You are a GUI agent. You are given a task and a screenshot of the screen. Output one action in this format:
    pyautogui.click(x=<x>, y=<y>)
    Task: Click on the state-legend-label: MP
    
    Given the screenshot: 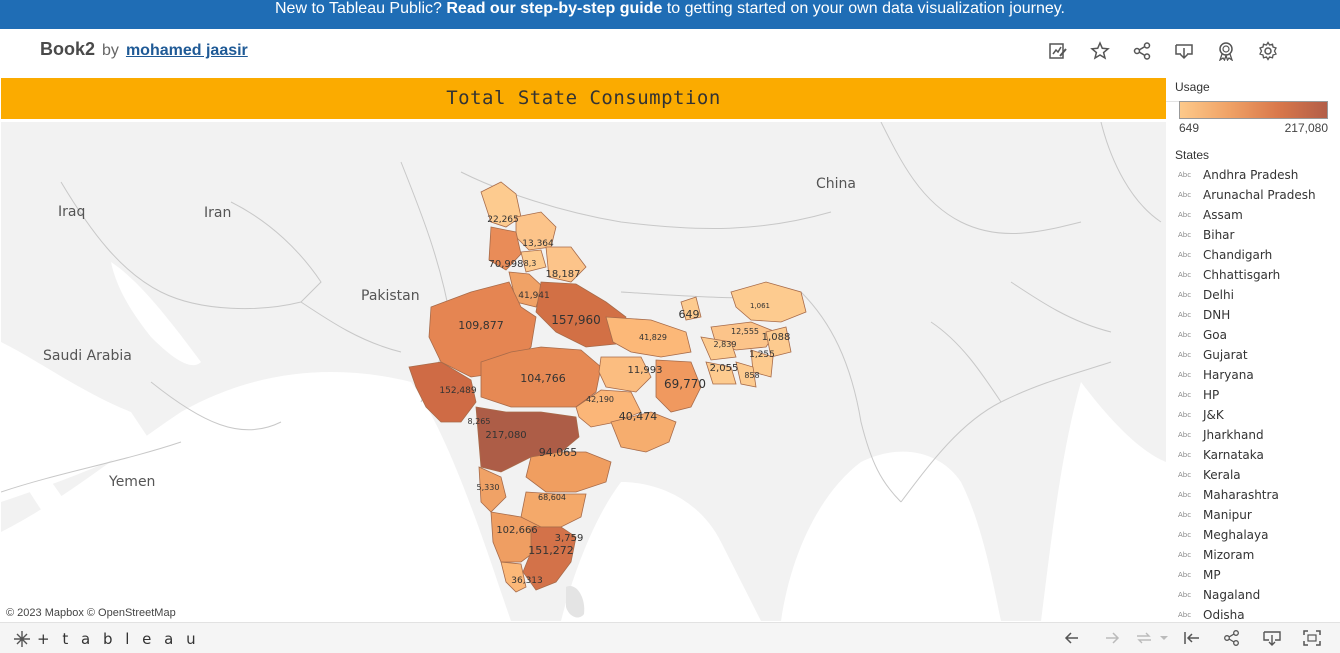 What is the action you would take?
    pyautogui.click(x=1212, y=575)
    